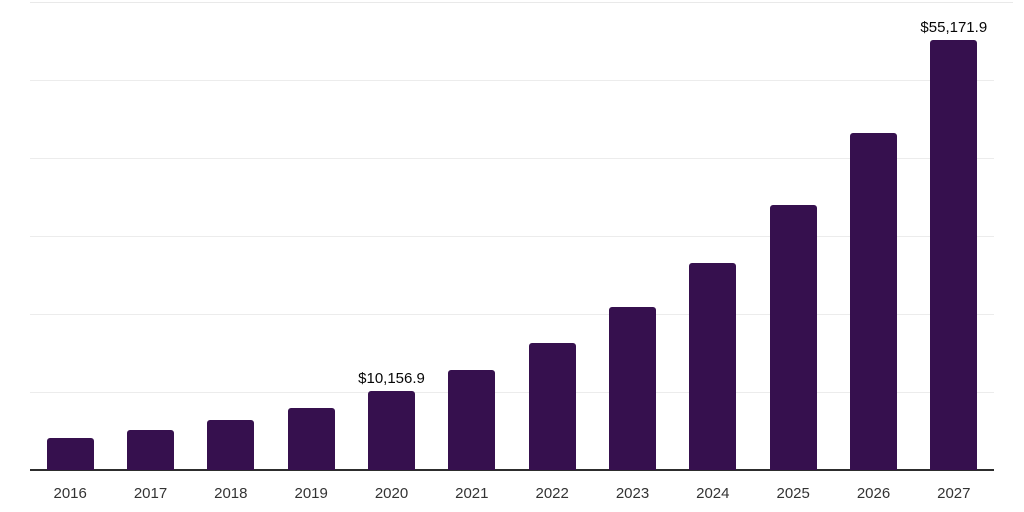 The width and height of the screenshot is (1024, 512). Describe the element at coordinates (793, 337) in the screenshot. I see `bar-2025` at that location.